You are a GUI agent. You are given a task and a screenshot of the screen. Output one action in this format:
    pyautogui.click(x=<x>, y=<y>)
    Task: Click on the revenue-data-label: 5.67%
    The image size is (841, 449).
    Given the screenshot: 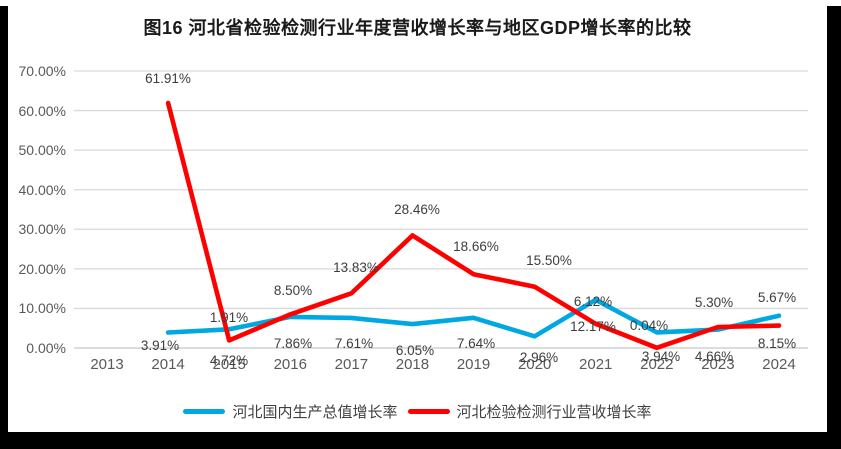 What is the action you would take?
    pyautogui.click(x=777, y=297)
    